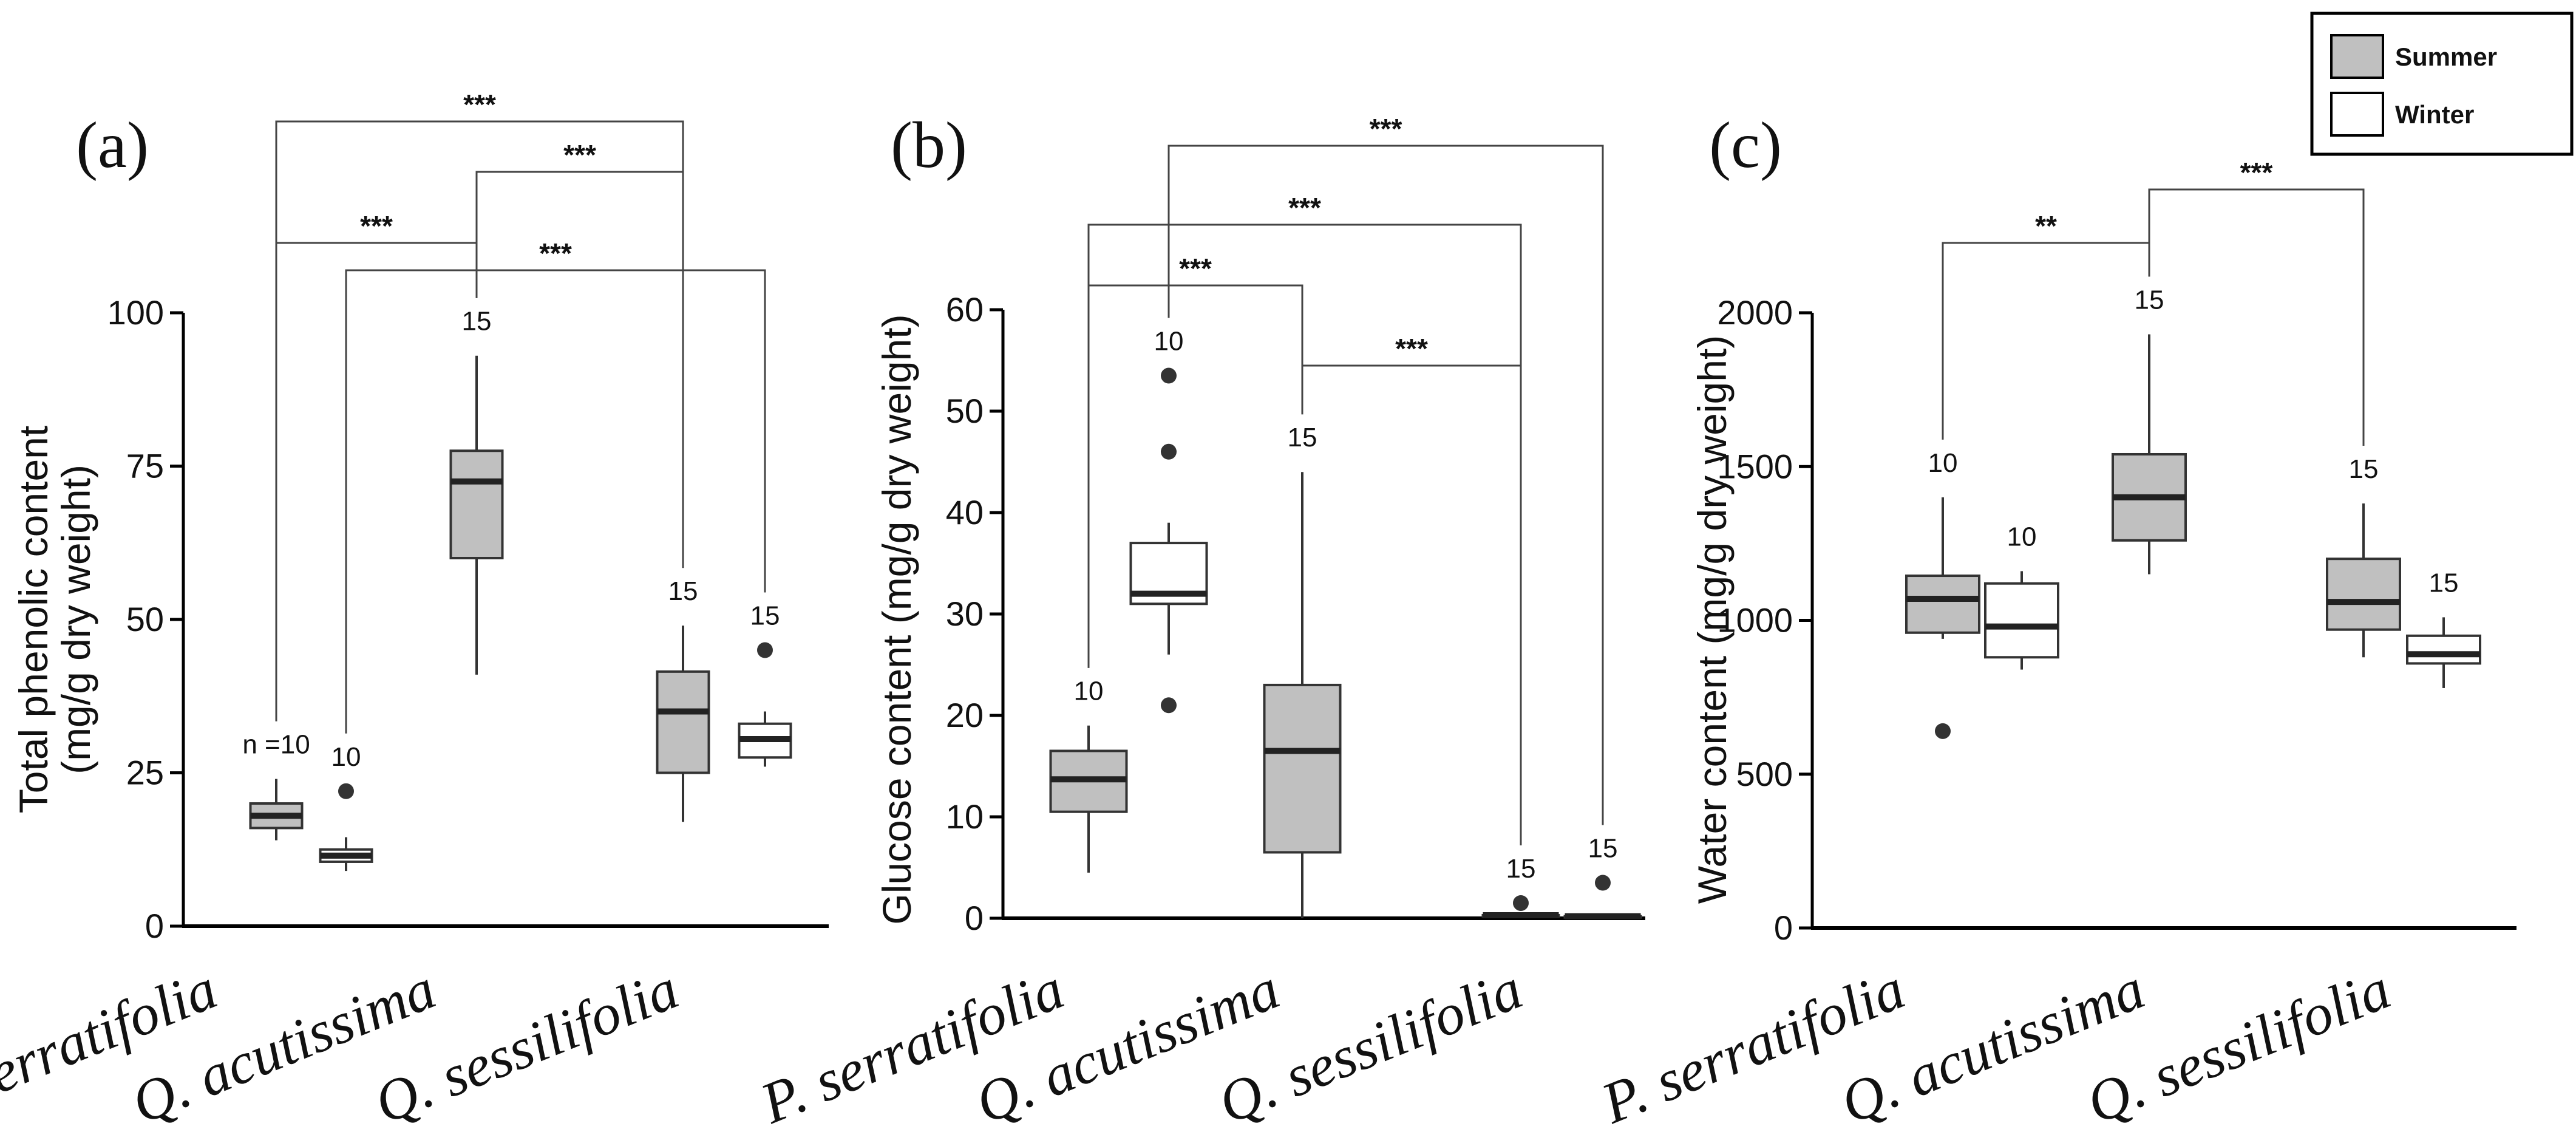  What do you see at coordinates (2046, 226) in the screenshot?
I see `significance-label: **` at bounding box center [2046, 226].